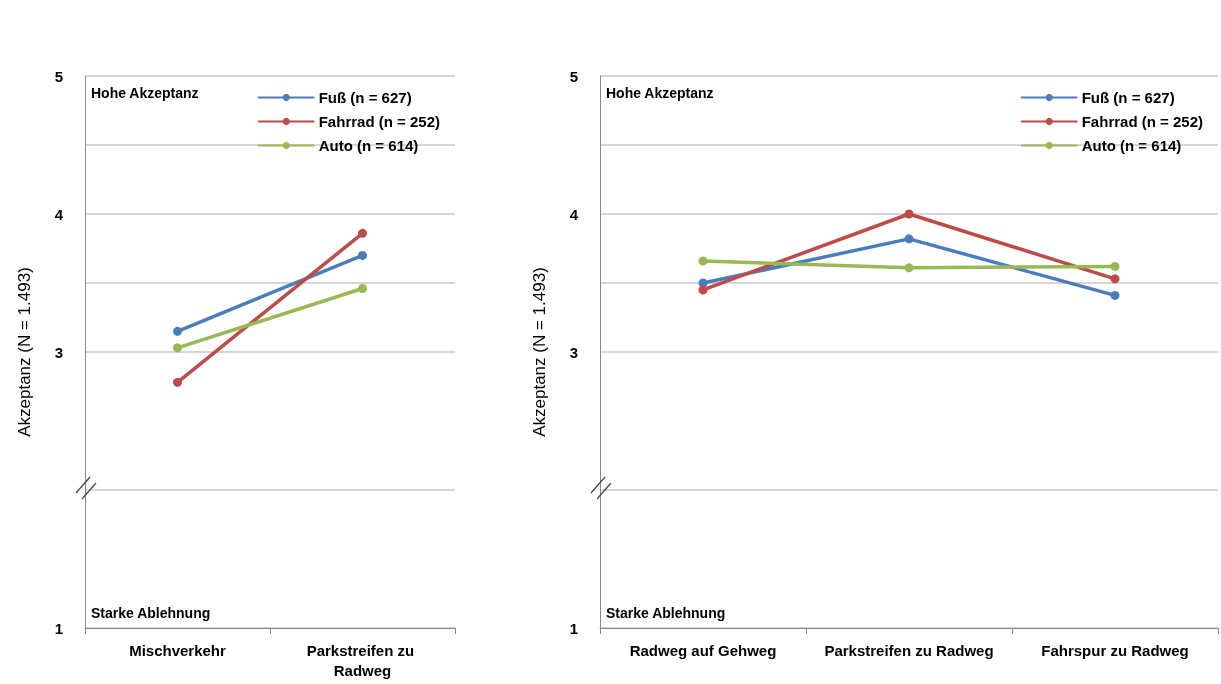  Describe the element at coordinates (1115, 650) in the screenshot. I see `x-tick-label: Fahrspur zu Radweg` at that location.